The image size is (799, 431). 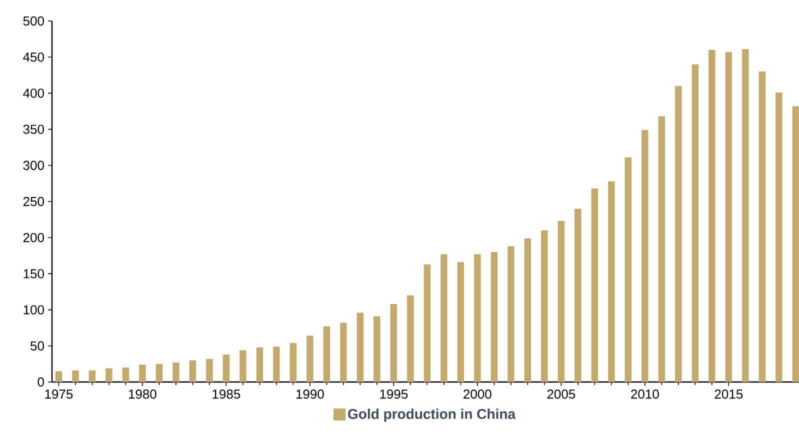 What do you see at coordinates (37, 345) in the screenshot?
I see `y-tick-label: 50` at bounding box center [37, 345].